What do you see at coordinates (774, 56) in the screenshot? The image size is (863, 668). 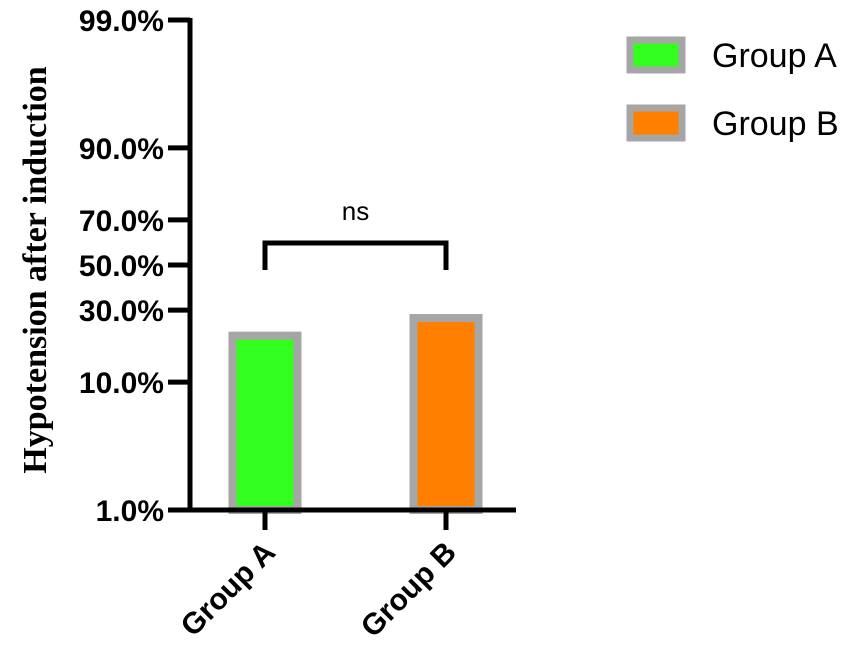 I see `legend-label-group-a: Group A` at bounding box center [774, 56].